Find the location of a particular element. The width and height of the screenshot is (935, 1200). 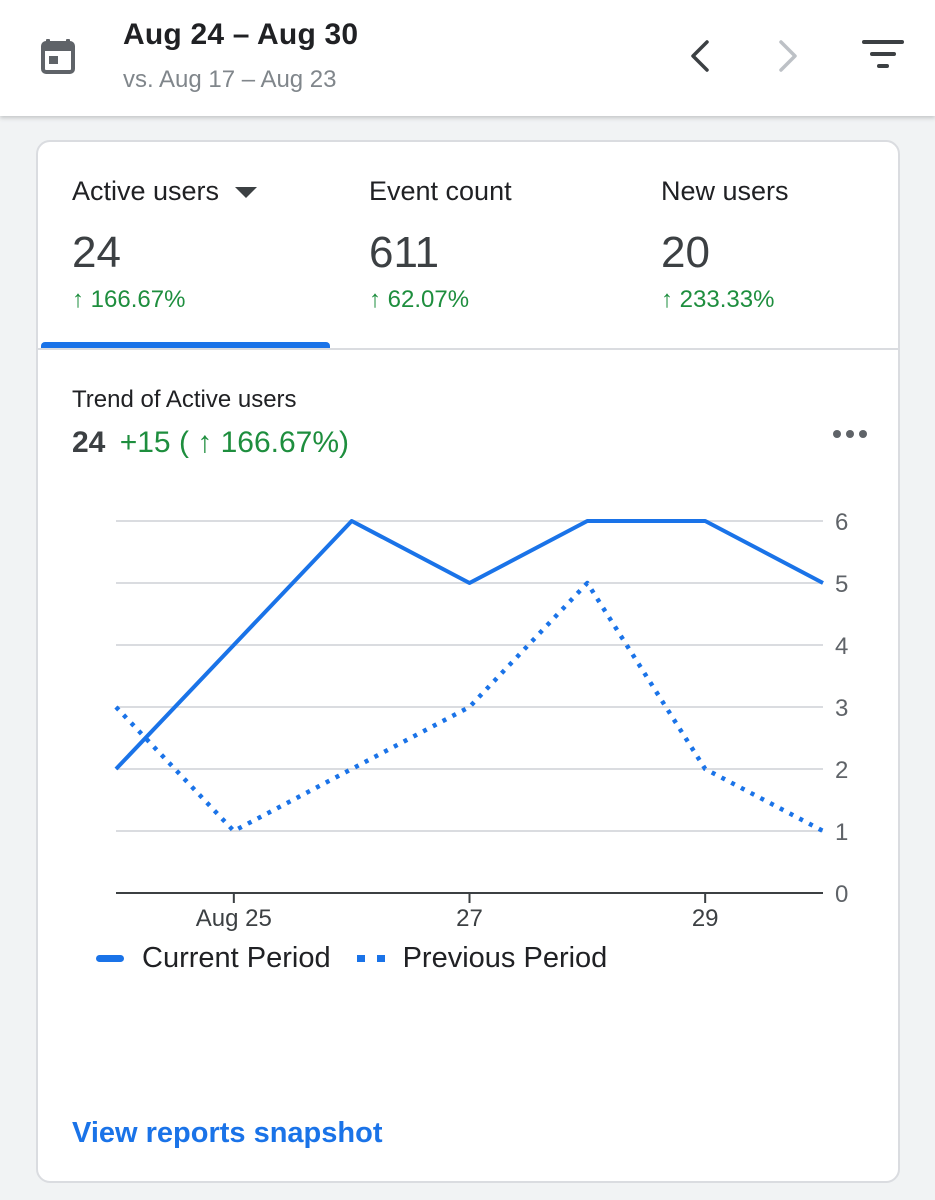

metric-label: Active users is located at coordinates (165, 191).